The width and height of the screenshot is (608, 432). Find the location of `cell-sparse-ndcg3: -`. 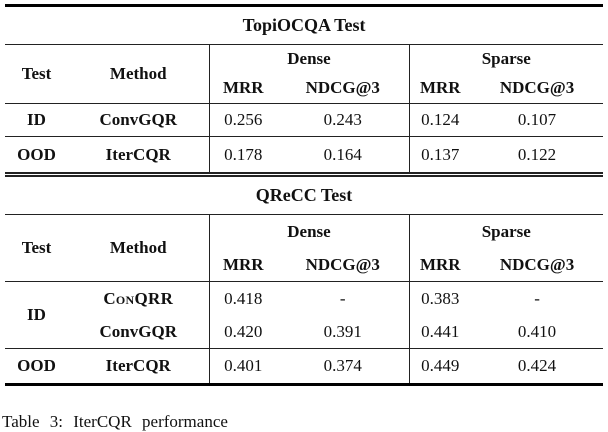

cell-sparse-ndcg3: - is located at coordinates (537, 298).